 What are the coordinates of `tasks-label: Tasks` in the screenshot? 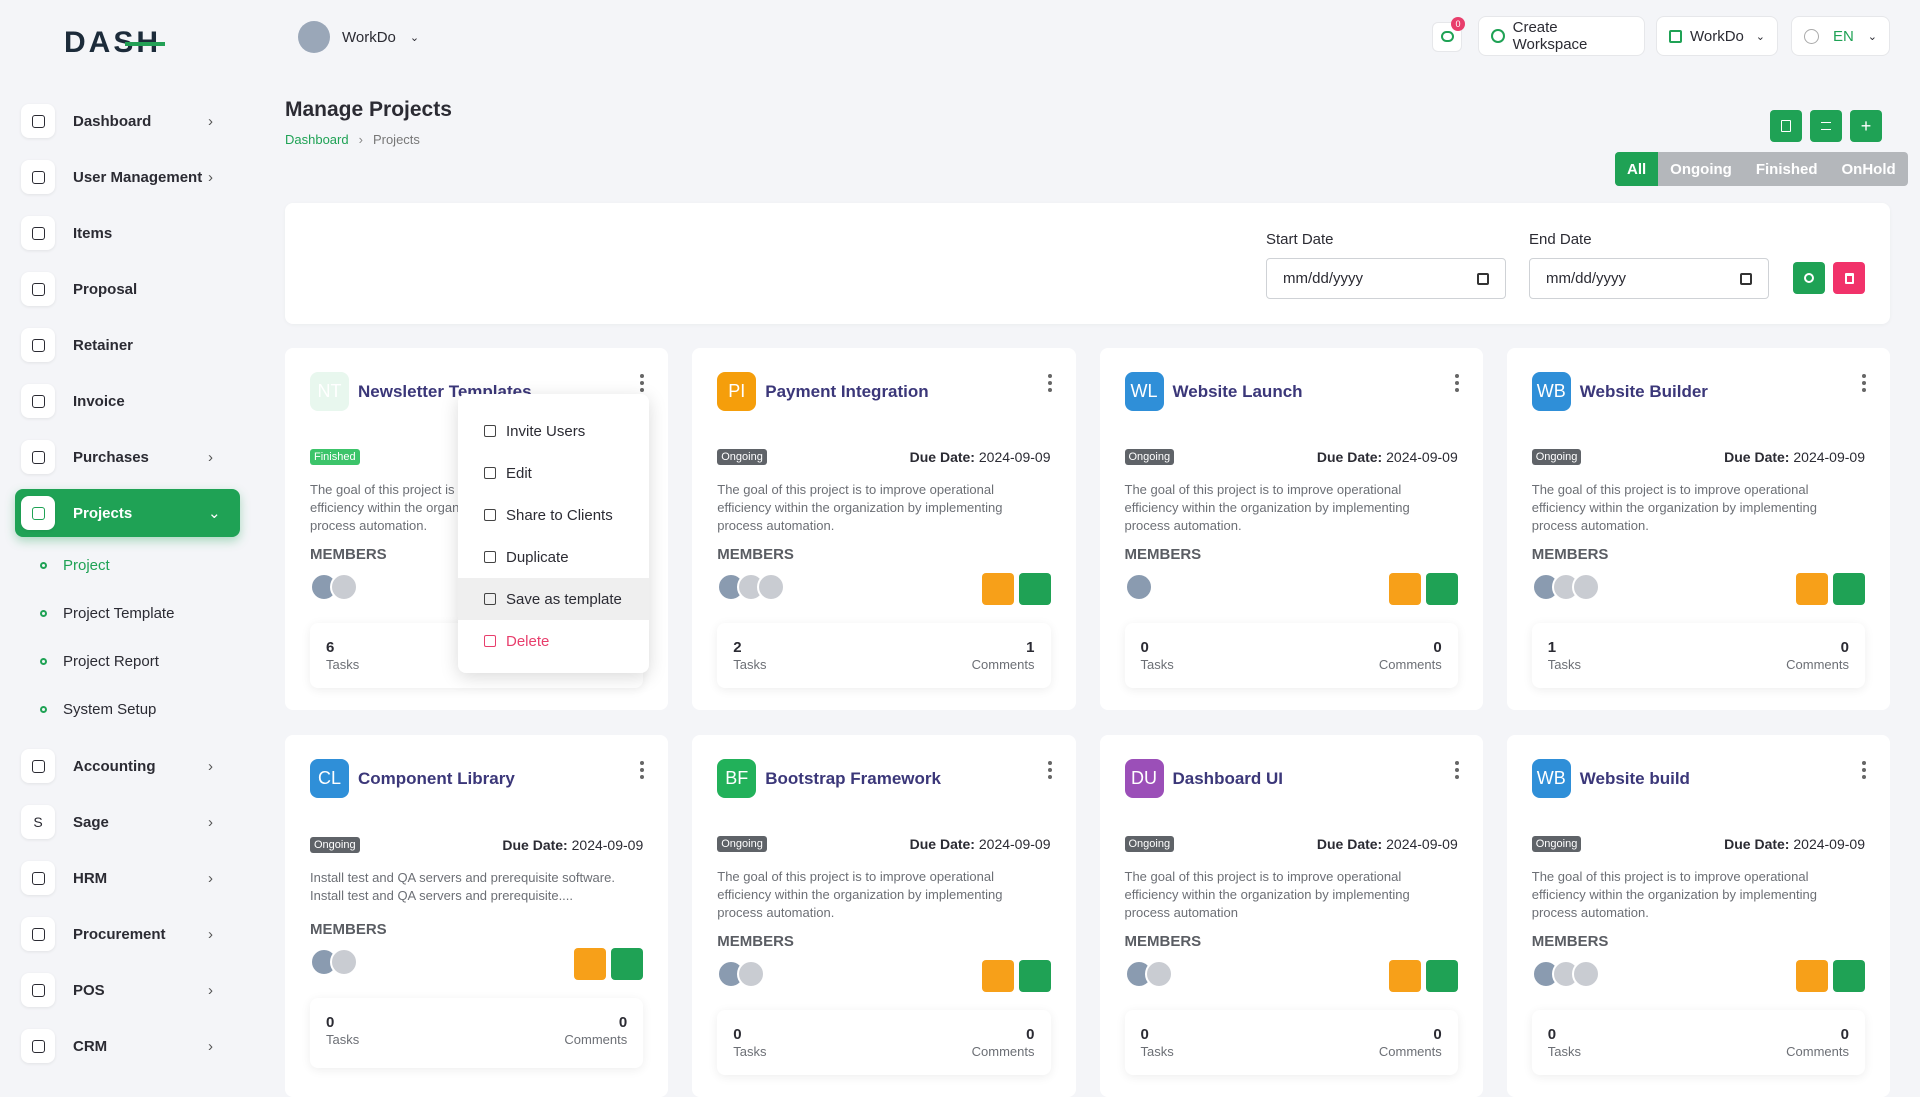 It's located at (1157, 664).